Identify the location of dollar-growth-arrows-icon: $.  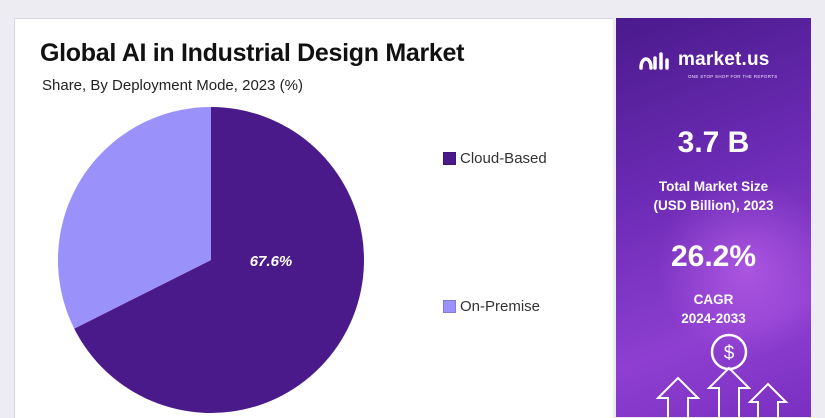
(722, 375).